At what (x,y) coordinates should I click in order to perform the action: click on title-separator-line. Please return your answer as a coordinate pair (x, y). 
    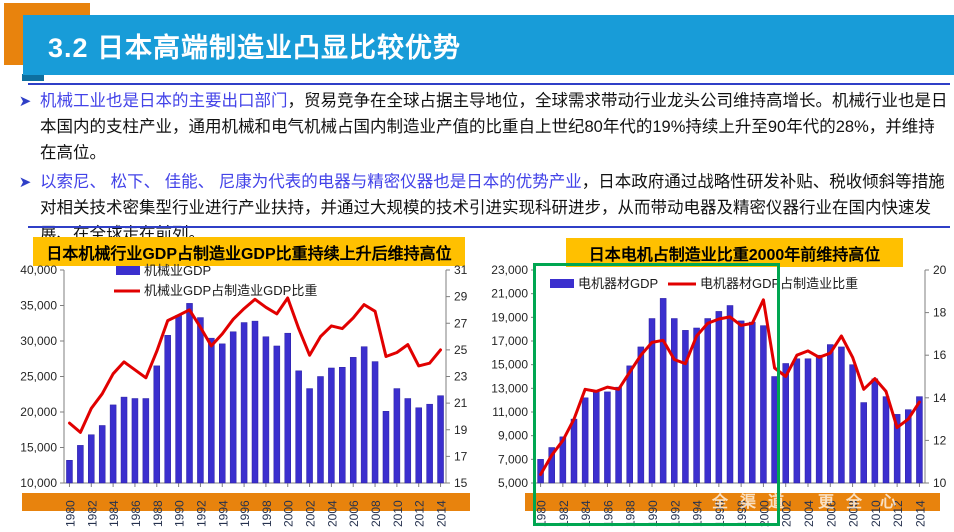
    Looking at the image, I should click on (489, 84).